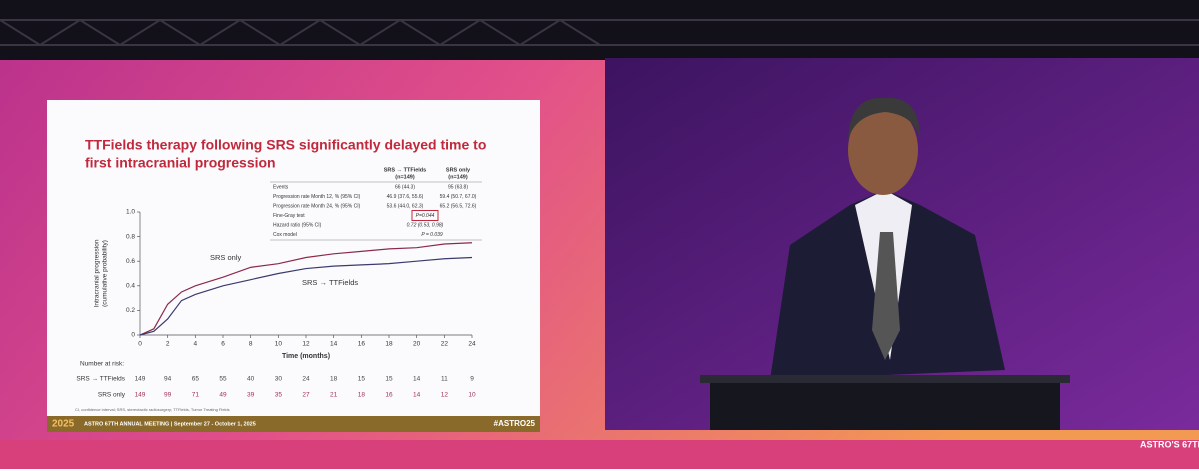 The image size is (1199, 474). What do you see at coordinates (223, 344) in the screenshot?
I see `x-tick-label: 6` at bounding box center [223, 344].